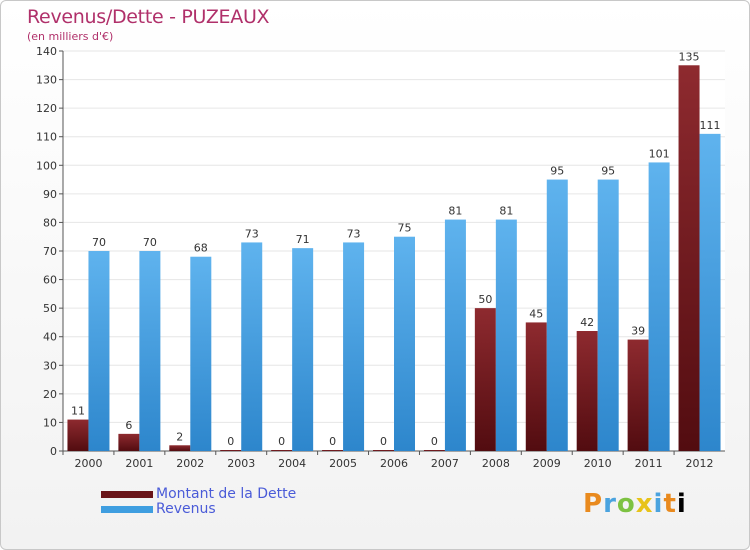  What do you see at coordinates (46, 80) in the screenshot?
I see `y-tick-label: 130` at bounding box center [46, 80].